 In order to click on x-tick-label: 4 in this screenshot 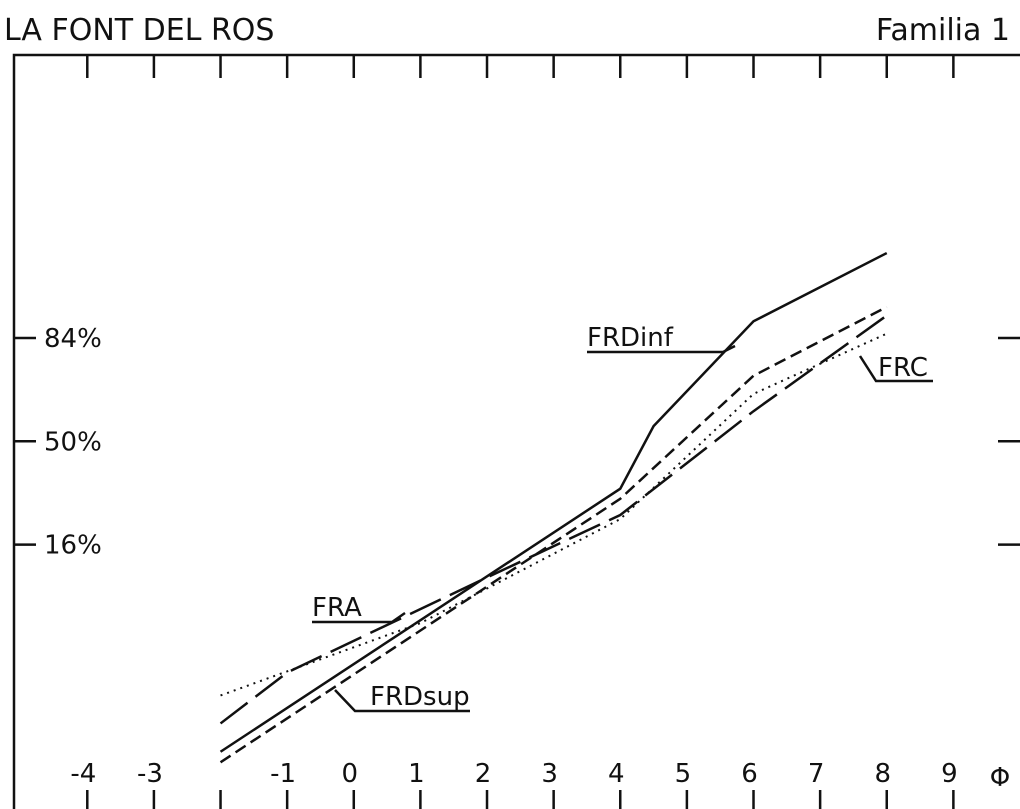, I will do `click(616, 774)`.